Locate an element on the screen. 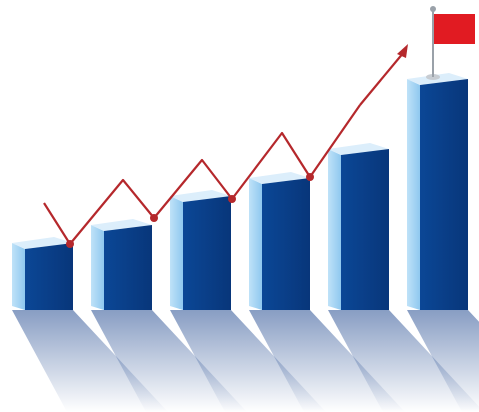 The image size is (479, 412). flag-icon is located at coordinates (450, 43).